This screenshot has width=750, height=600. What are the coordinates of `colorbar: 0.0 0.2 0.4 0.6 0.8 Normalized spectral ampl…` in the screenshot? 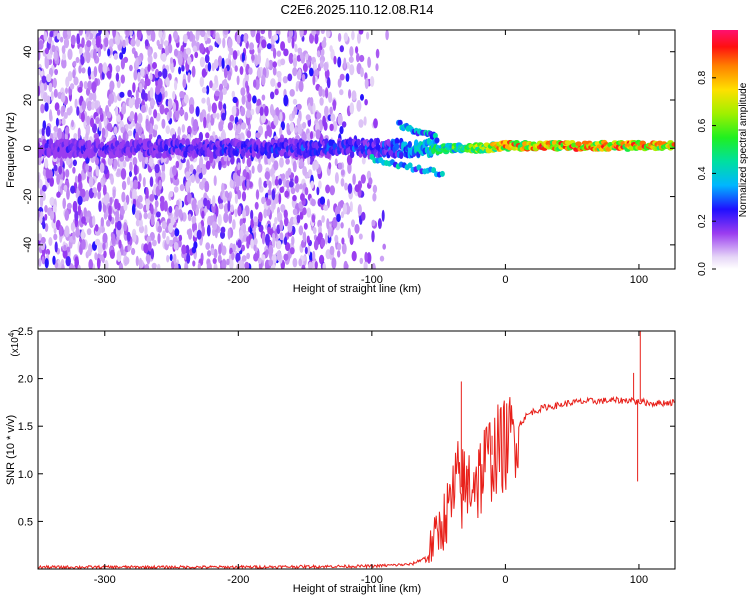 It's located at (723, 153).